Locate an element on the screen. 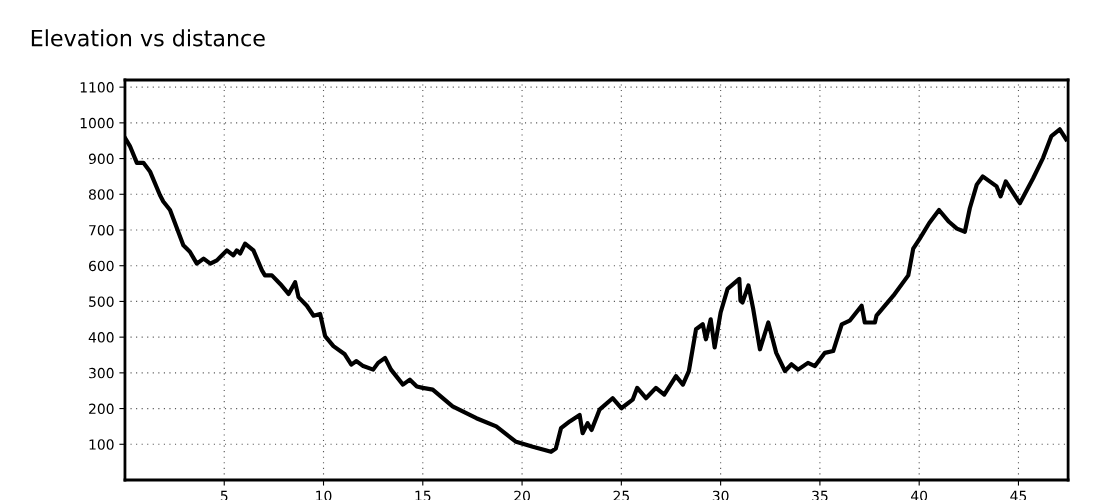  y-tick-label: 700 is located at coordinates (101, 230).